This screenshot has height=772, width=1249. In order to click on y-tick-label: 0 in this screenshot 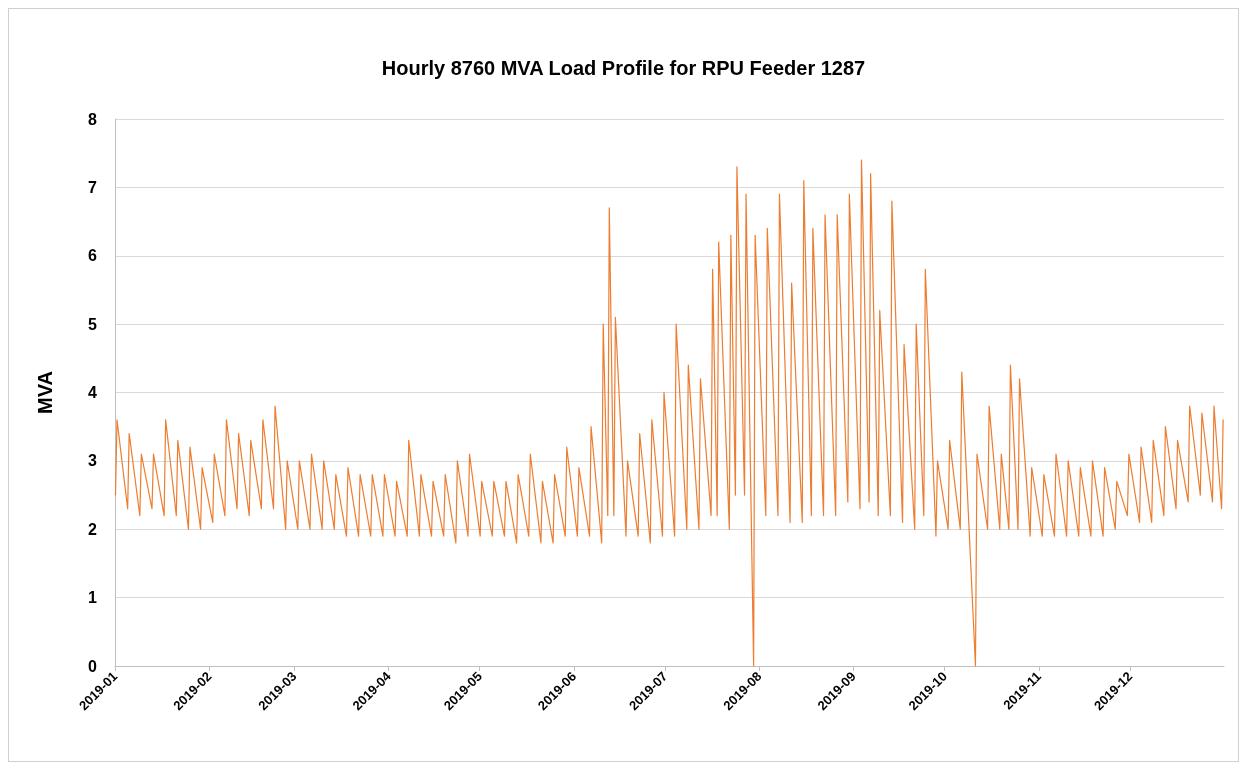, I will do `click(93, 666)`.